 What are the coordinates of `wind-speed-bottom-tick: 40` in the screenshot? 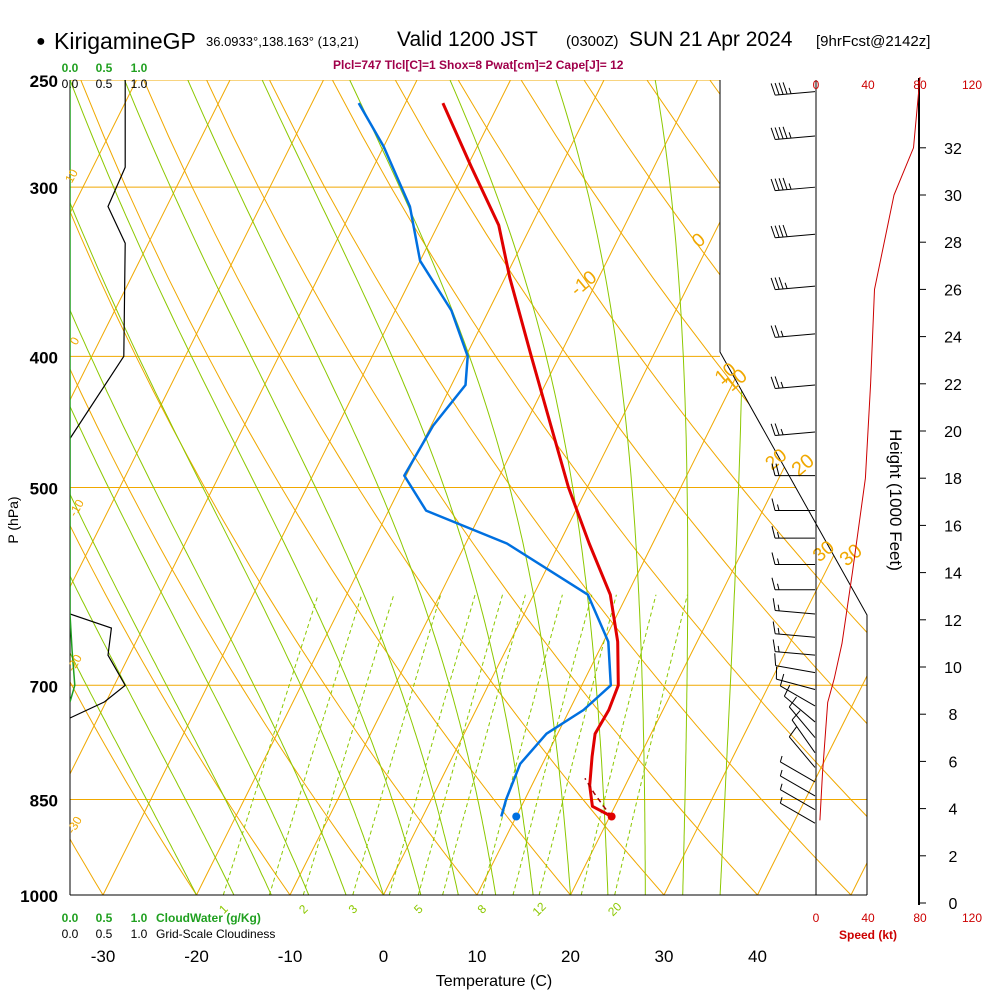 It's located at (868, 918).